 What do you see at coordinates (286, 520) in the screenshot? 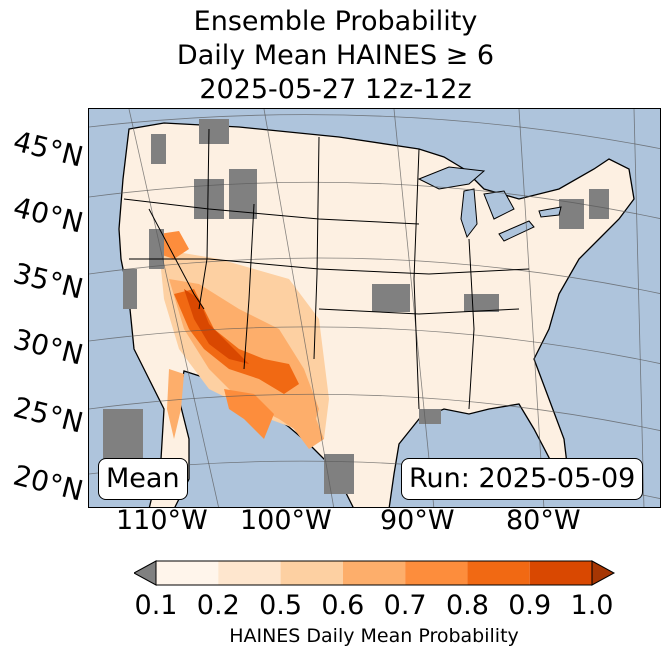
I see `lon-label-100: 100°W` at bounding box center [286, 520].